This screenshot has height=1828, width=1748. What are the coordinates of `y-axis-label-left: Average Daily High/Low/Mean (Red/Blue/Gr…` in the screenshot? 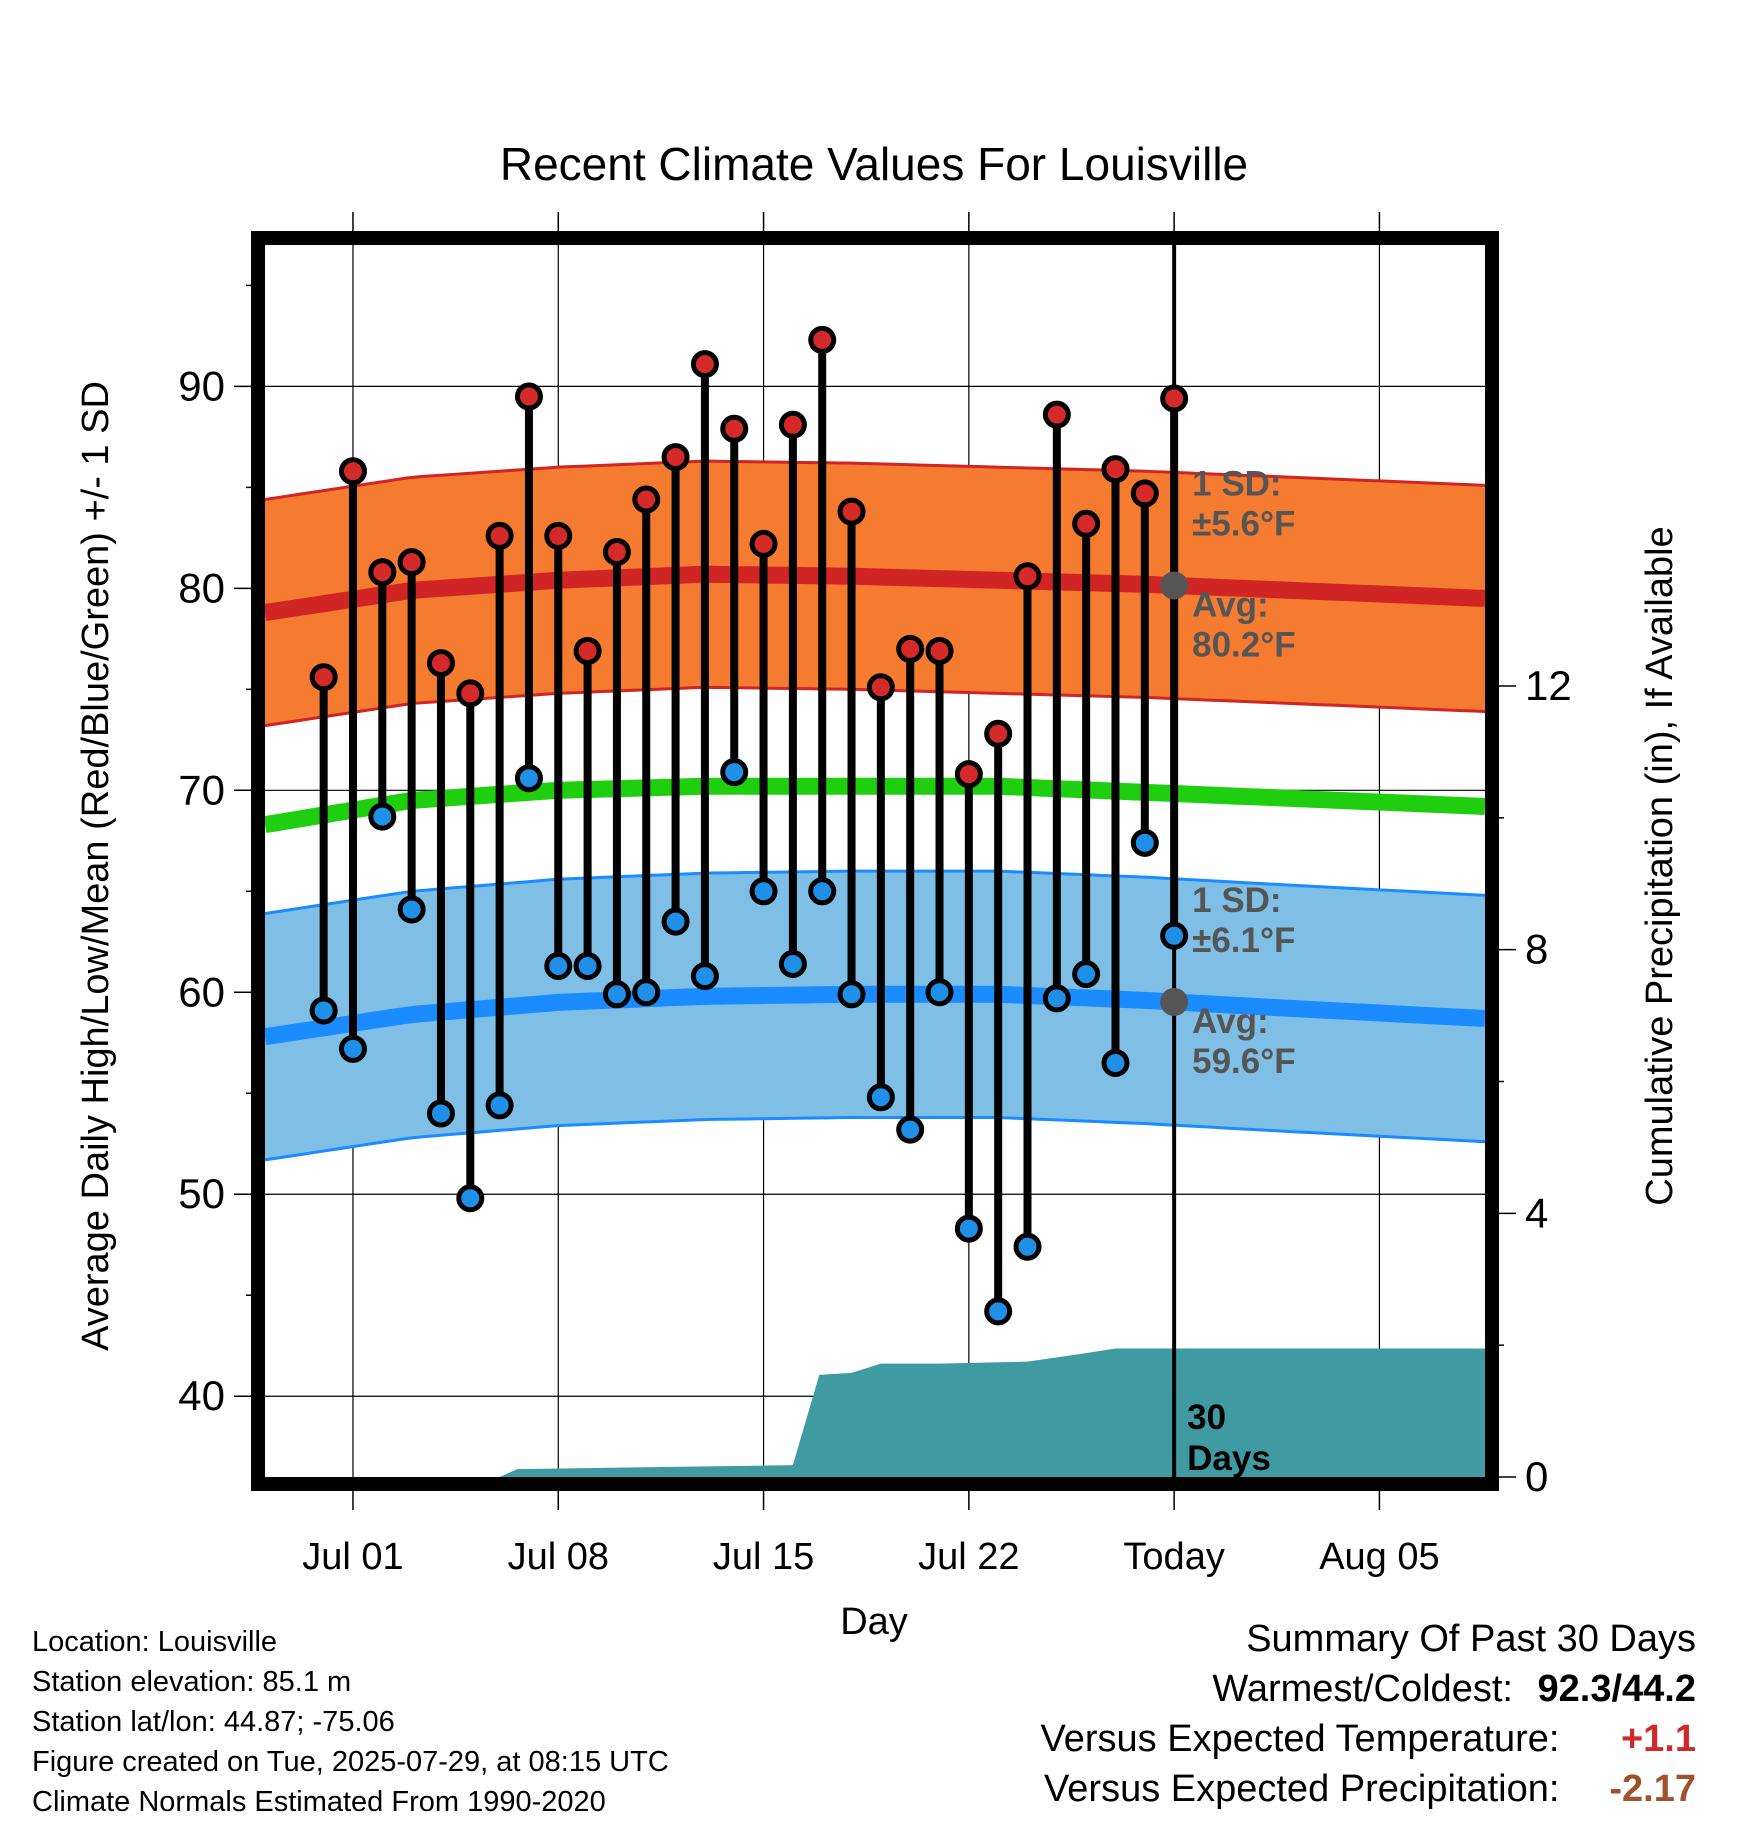 It's located at (96, 866).